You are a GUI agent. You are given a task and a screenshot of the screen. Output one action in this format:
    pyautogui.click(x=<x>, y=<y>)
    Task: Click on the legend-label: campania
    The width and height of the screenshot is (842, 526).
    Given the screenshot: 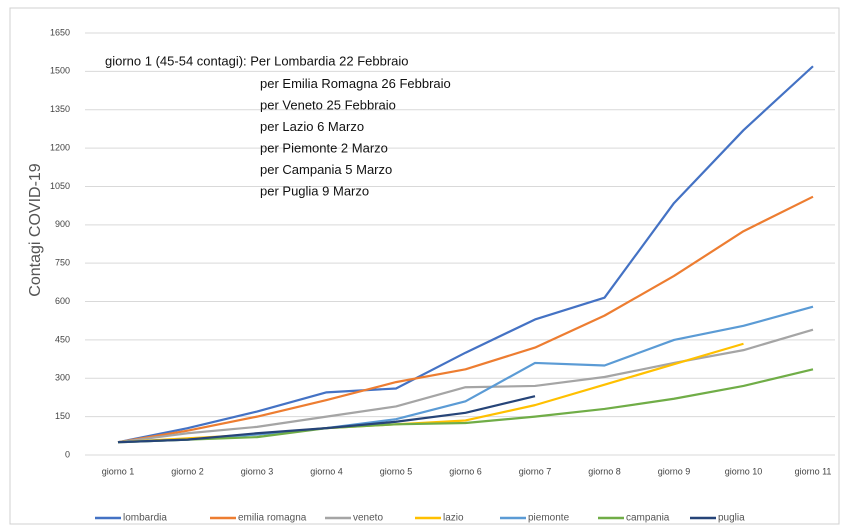 What is the action you would take?
    pyautogui.click(x=648, y=518)
    